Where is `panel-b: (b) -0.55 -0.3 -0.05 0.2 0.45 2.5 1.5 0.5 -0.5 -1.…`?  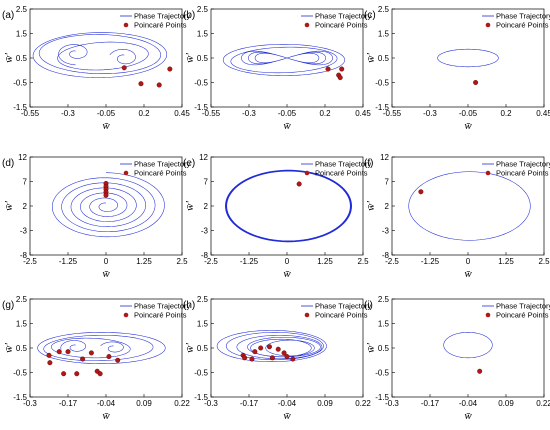
panel-b: (b) -0.55 -0.3 -0.05 0.2 0.45 2.5 1.5 0.5 -0.5 -1.… is located at coordinates (277, 68).